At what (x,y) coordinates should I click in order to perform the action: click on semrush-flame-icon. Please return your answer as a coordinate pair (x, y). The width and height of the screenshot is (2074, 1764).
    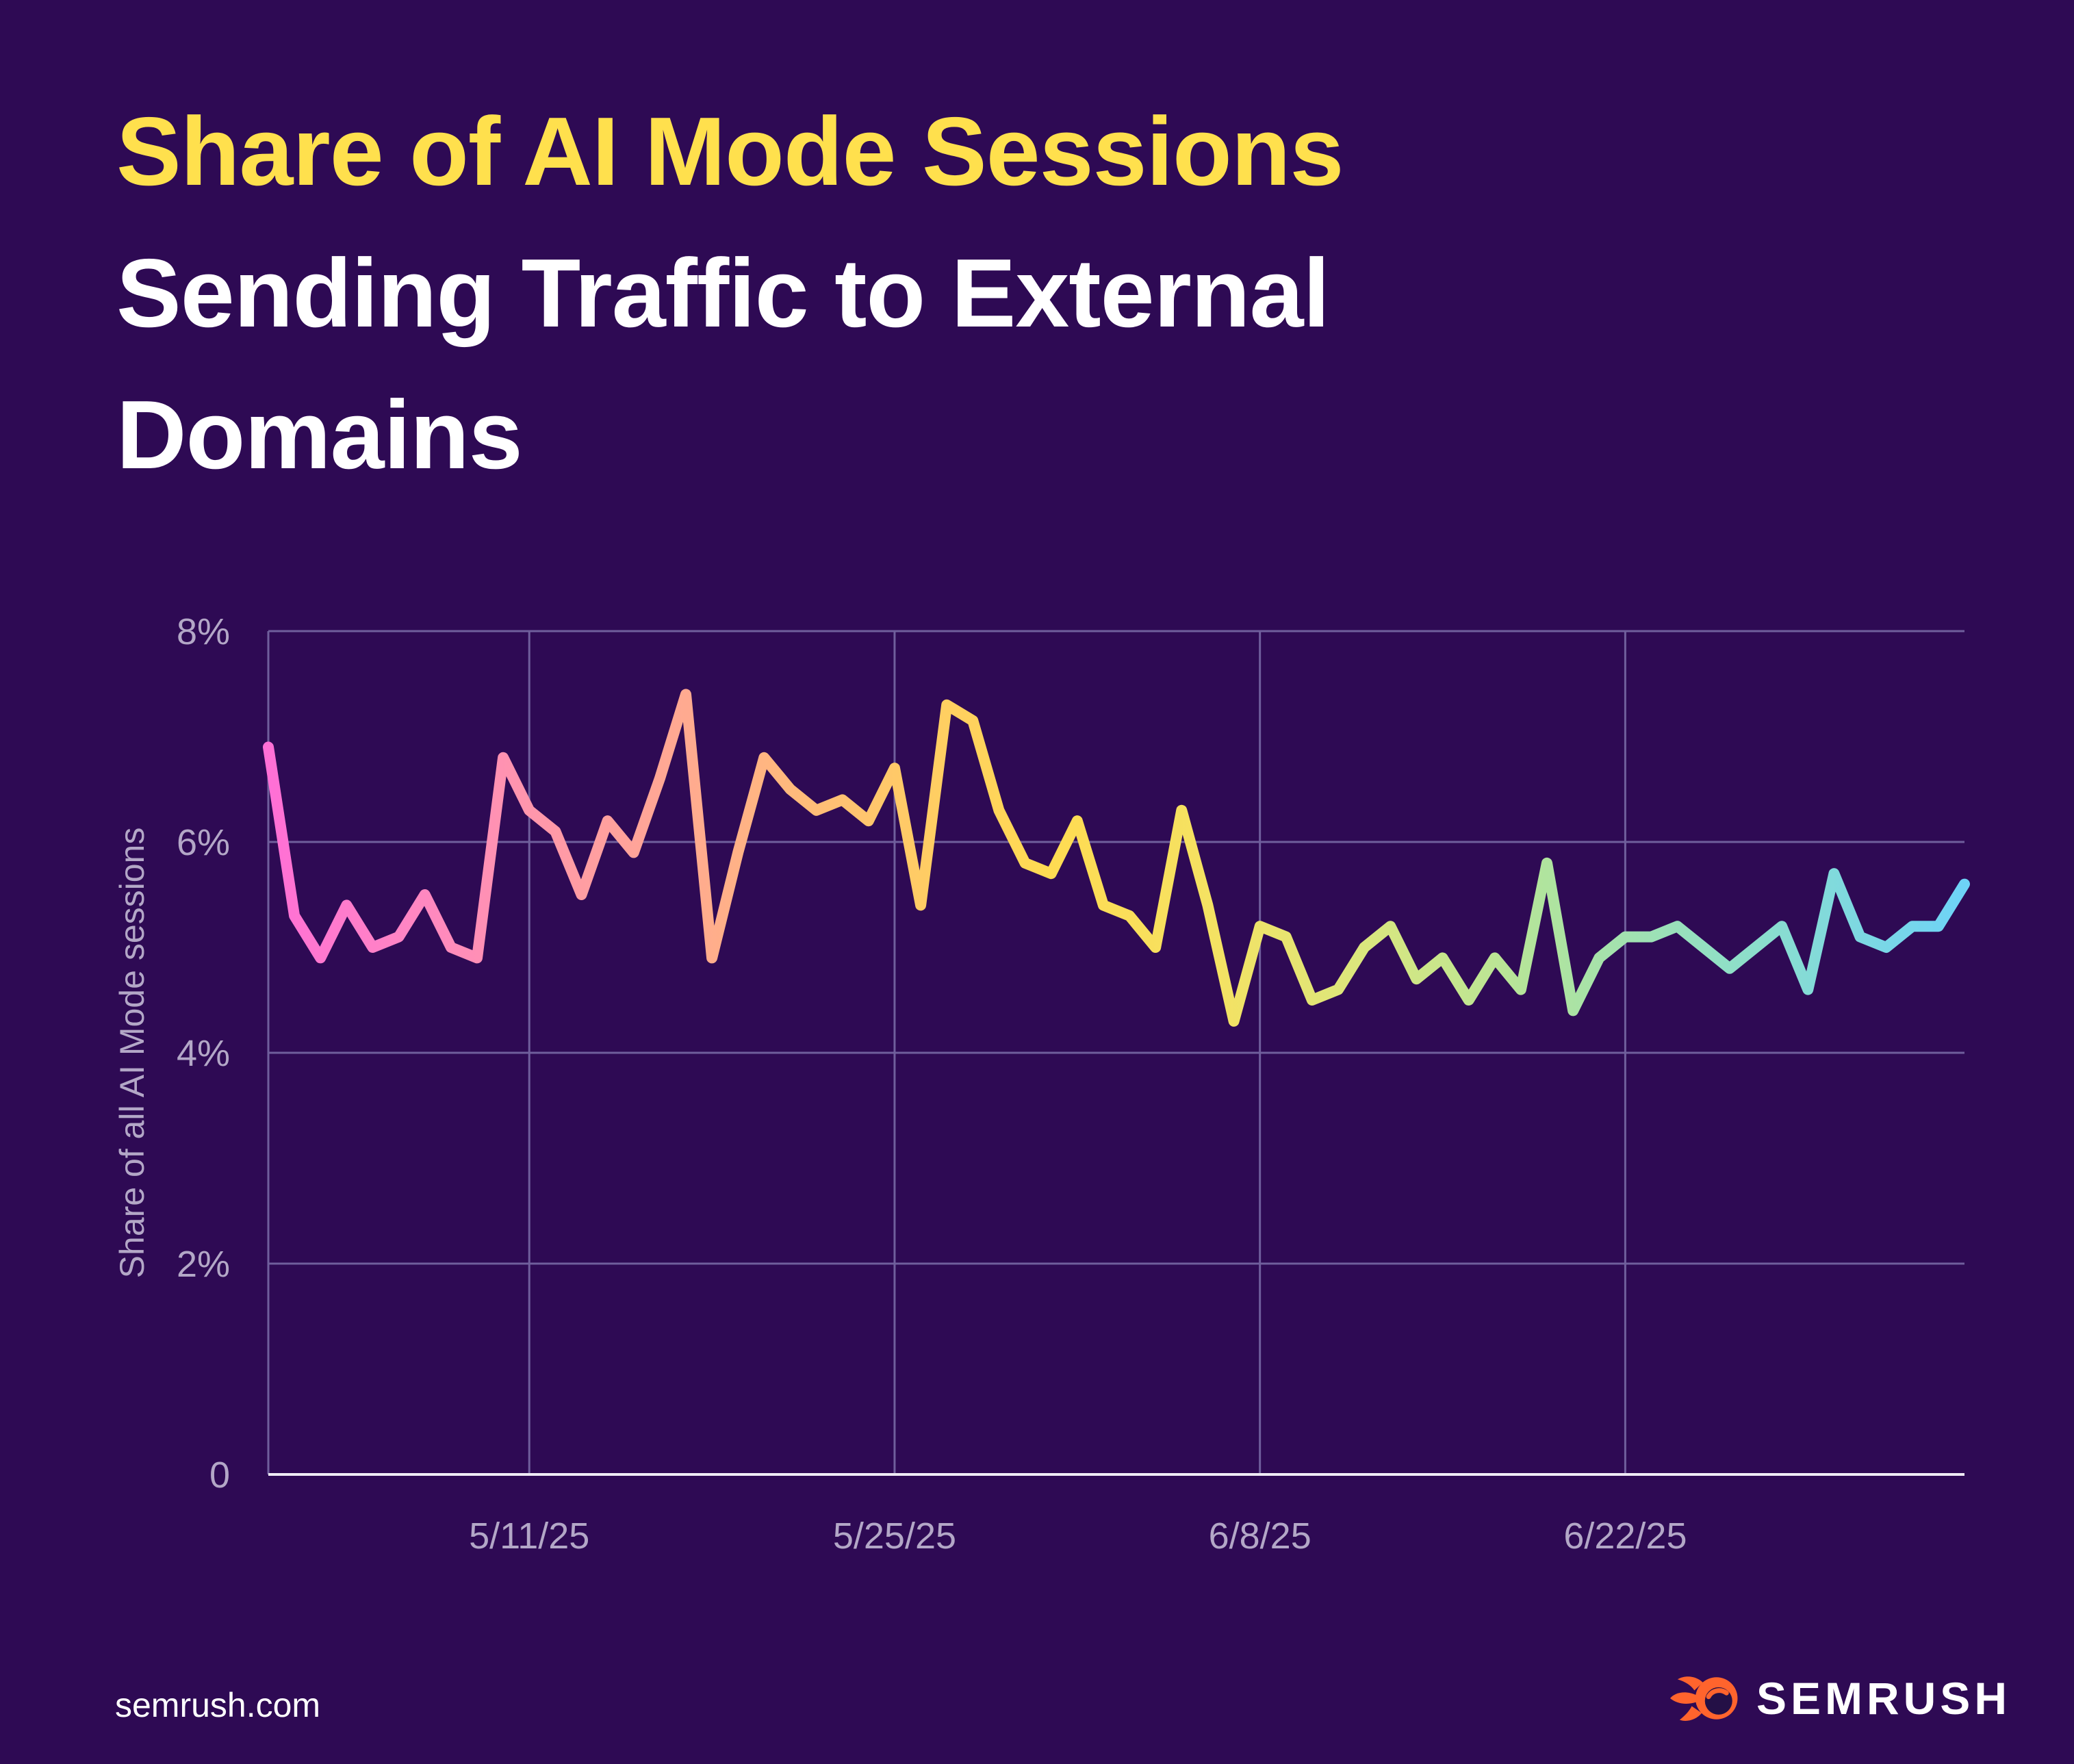
    Looking at the image, I should click on (1703, 1699).